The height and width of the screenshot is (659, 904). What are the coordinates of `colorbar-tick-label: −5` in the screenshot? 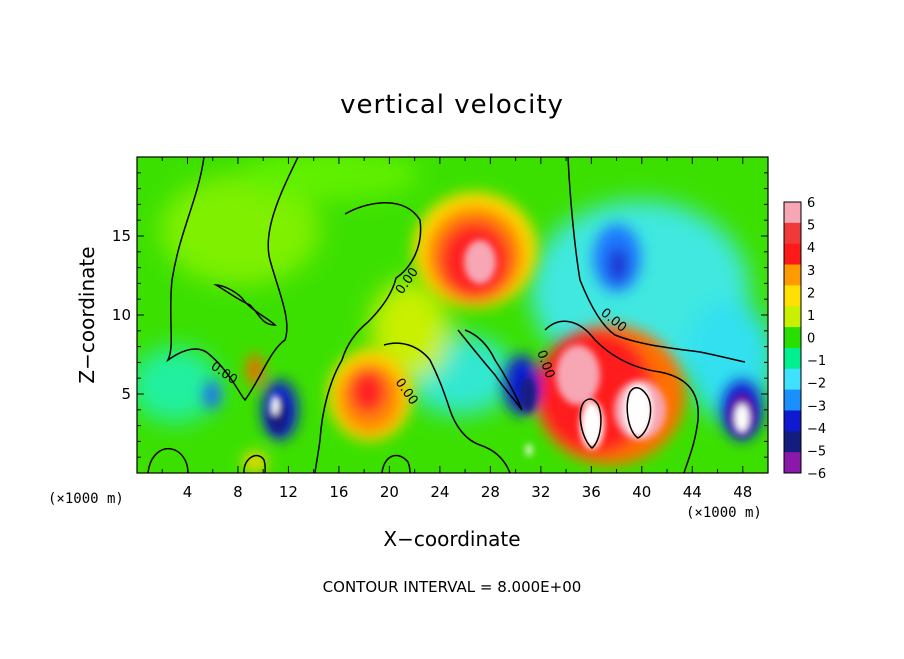 It's located at (816, 451).